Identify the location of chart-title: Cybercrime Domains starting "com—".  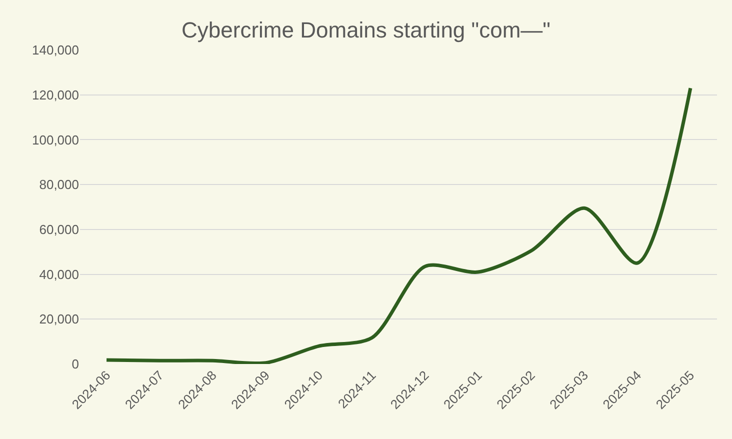
(366, 29).